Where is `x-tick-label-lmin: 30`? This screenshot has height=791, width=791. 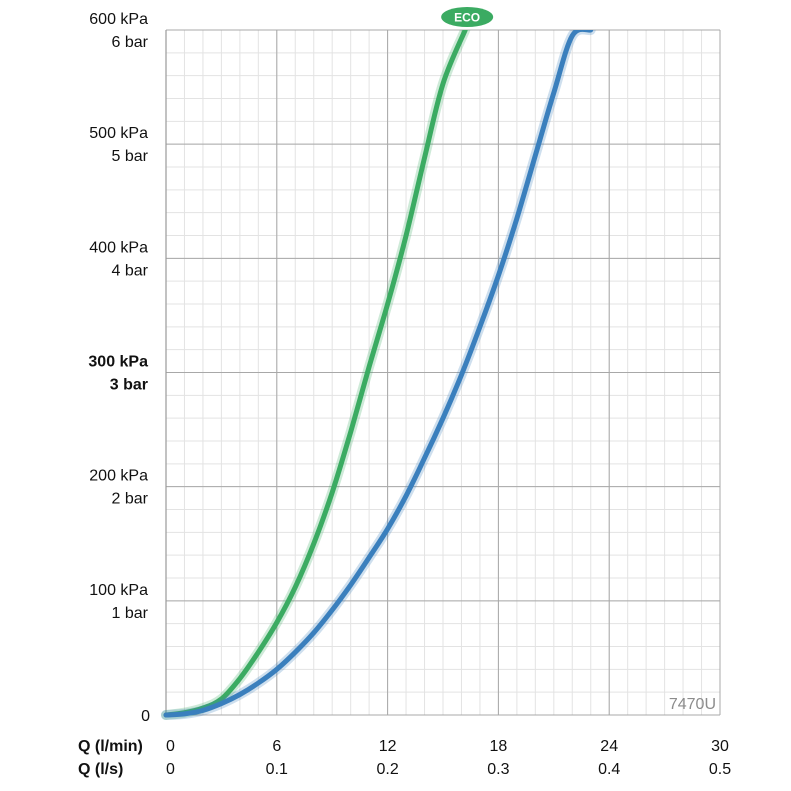
x-tick-label-lmin: 30 is located at coordinates (720, 746).